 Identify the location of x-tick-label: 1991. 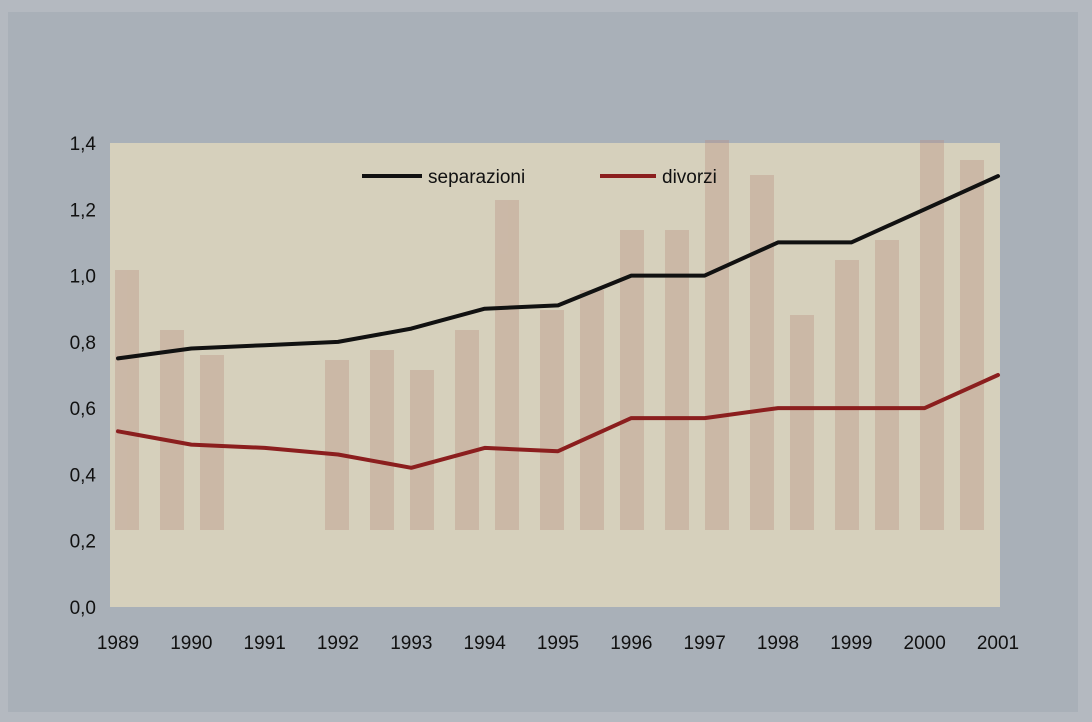
(265, 643).